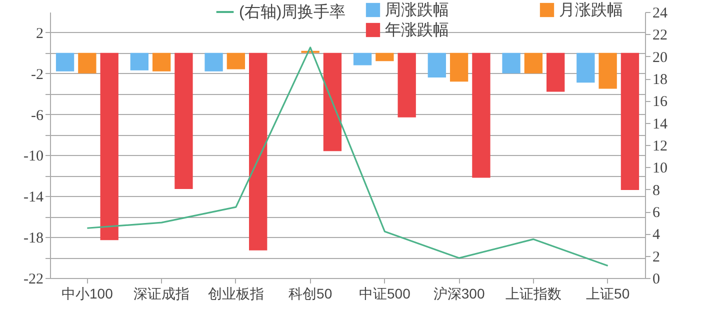 Image resolution: width=706 pixels, height=320 pixels. I want to click on y-tick-label: -6, so click(37, 116).